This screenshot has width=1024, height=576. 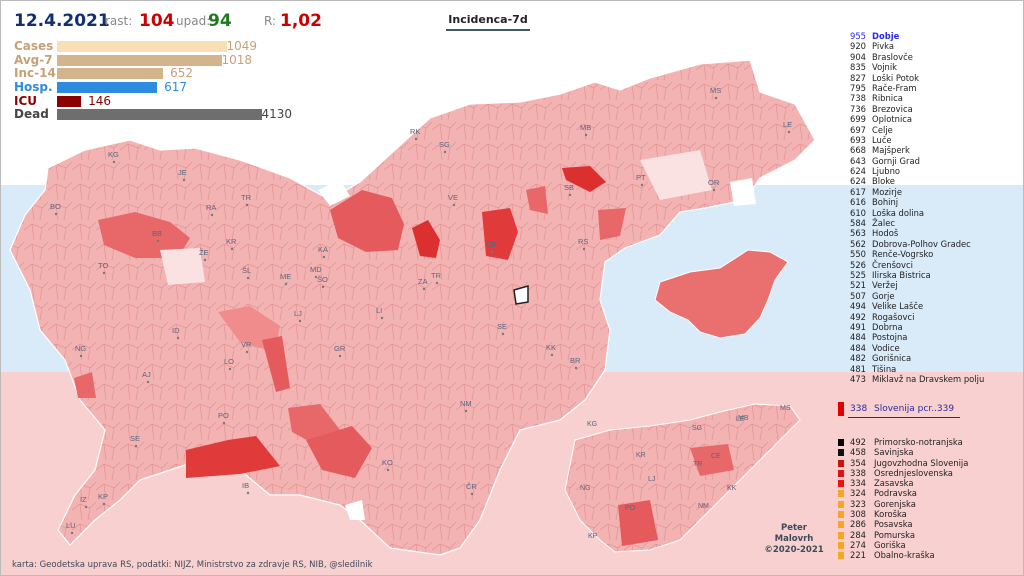 I want to click on bar-dead, so click(x=159, y=114).